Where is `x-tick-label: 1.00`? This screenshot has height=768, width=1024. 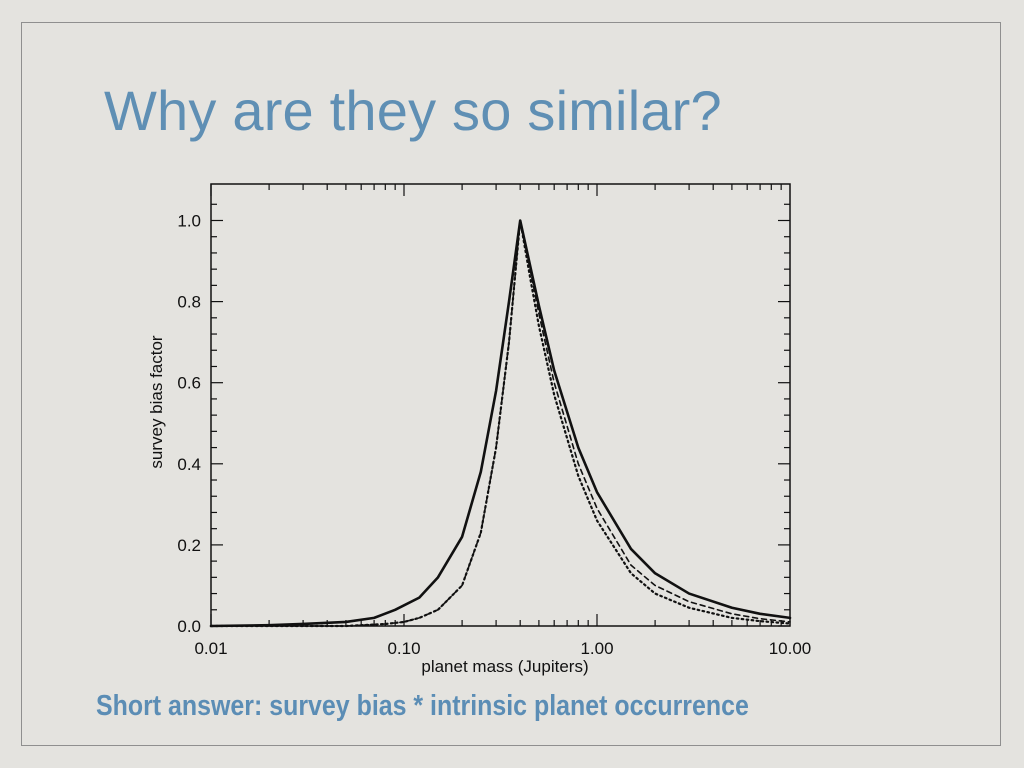
x-tick-label: 1.00 is located at coordinates (596, 648).